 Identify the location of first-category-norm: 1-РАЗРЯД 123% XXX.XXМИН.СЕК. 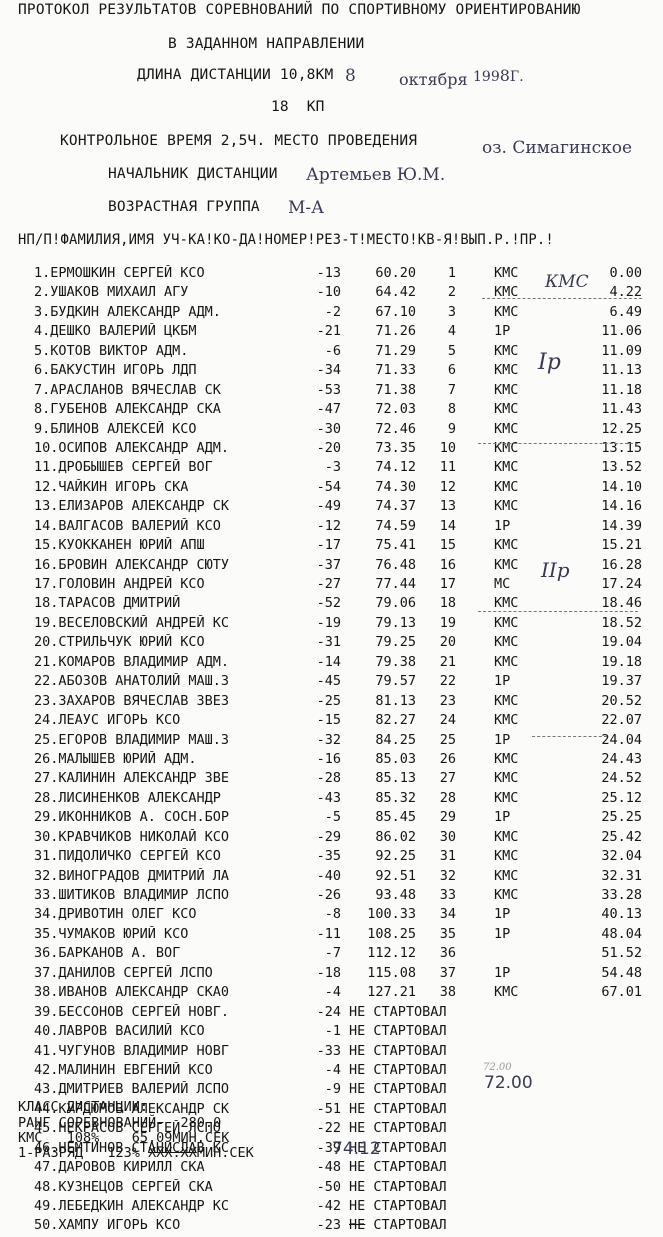
(136, 1153).